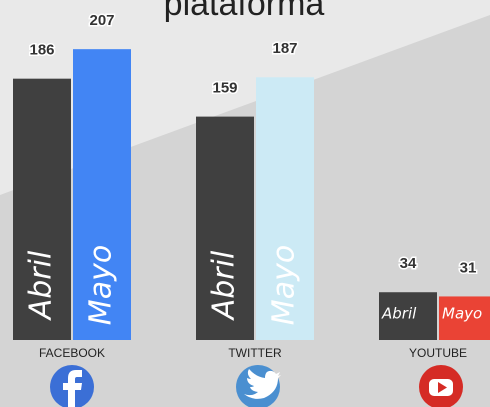 The width and height of the screenshot is (490, 407). I want to click on chart-title: plataforma, so click(244, 11).